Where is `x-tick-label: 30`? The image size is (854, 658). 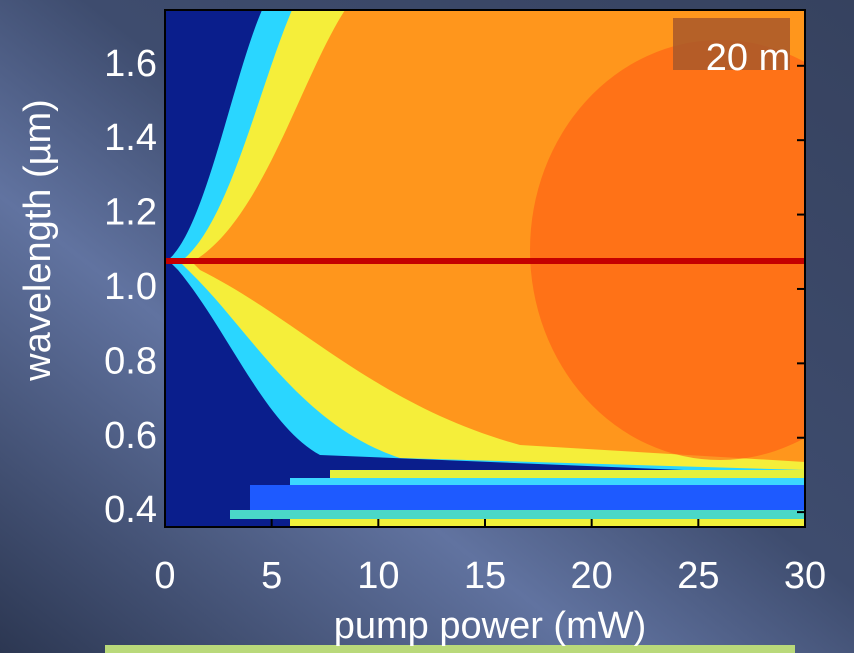 x-tick-label: 30 is located at coordinates (805, 576).